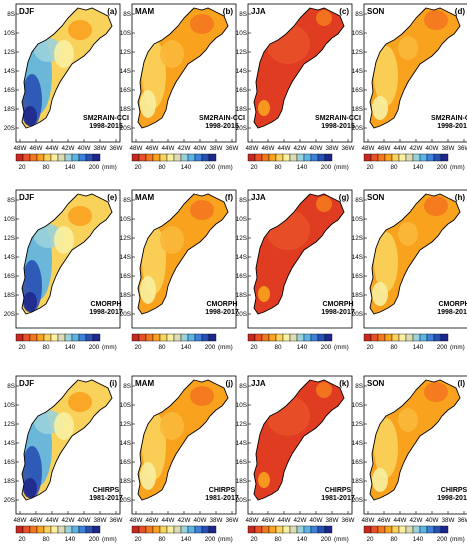 The height and width of the screenshot is (550, 467). What do you see at coordinates (460, 197) in the screenshot?
I see `panel-letter: (h)` at bounding box center [460, 197].